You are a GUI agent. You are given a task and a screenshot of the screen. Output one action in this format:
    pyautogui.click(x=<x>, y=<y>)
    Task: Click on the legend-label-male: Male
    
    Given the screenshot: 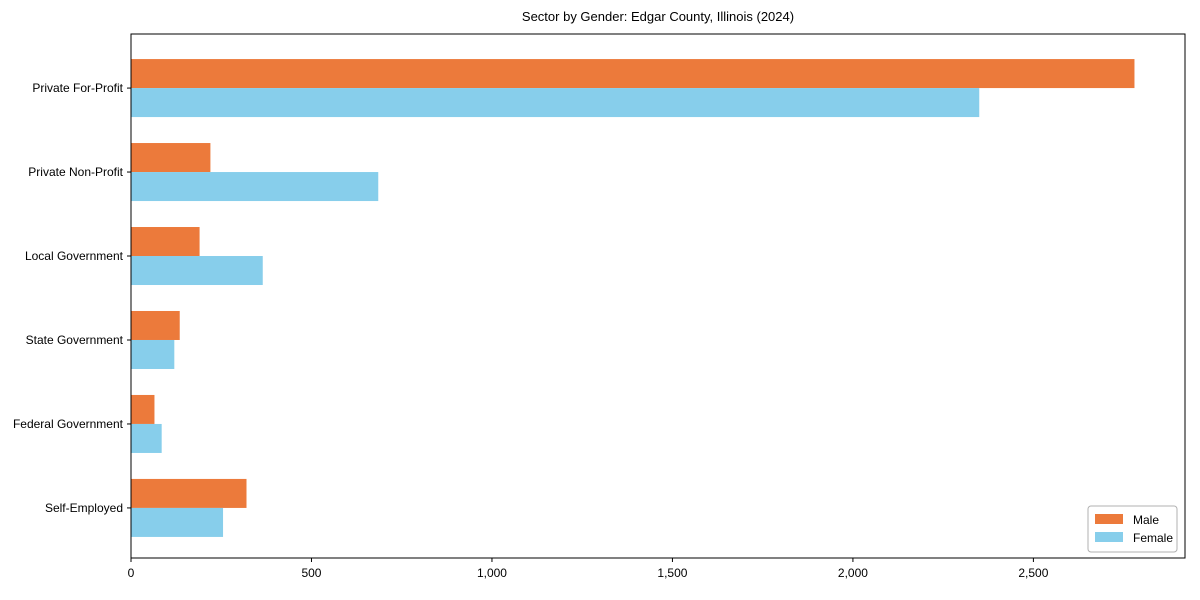 What is the action you would take?
    pyautogui.click(x=1146, y=520)
    